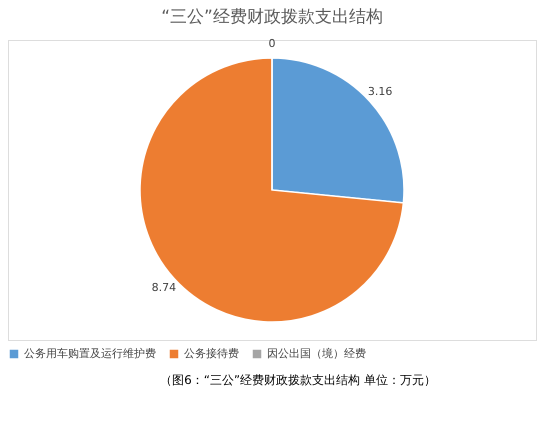 The image size is (548, 429). What do you see at coordinates (316, 353) in the screenshot?
I see `legend-label: 因公出国（境）经费` at bounding box center [316, 353].